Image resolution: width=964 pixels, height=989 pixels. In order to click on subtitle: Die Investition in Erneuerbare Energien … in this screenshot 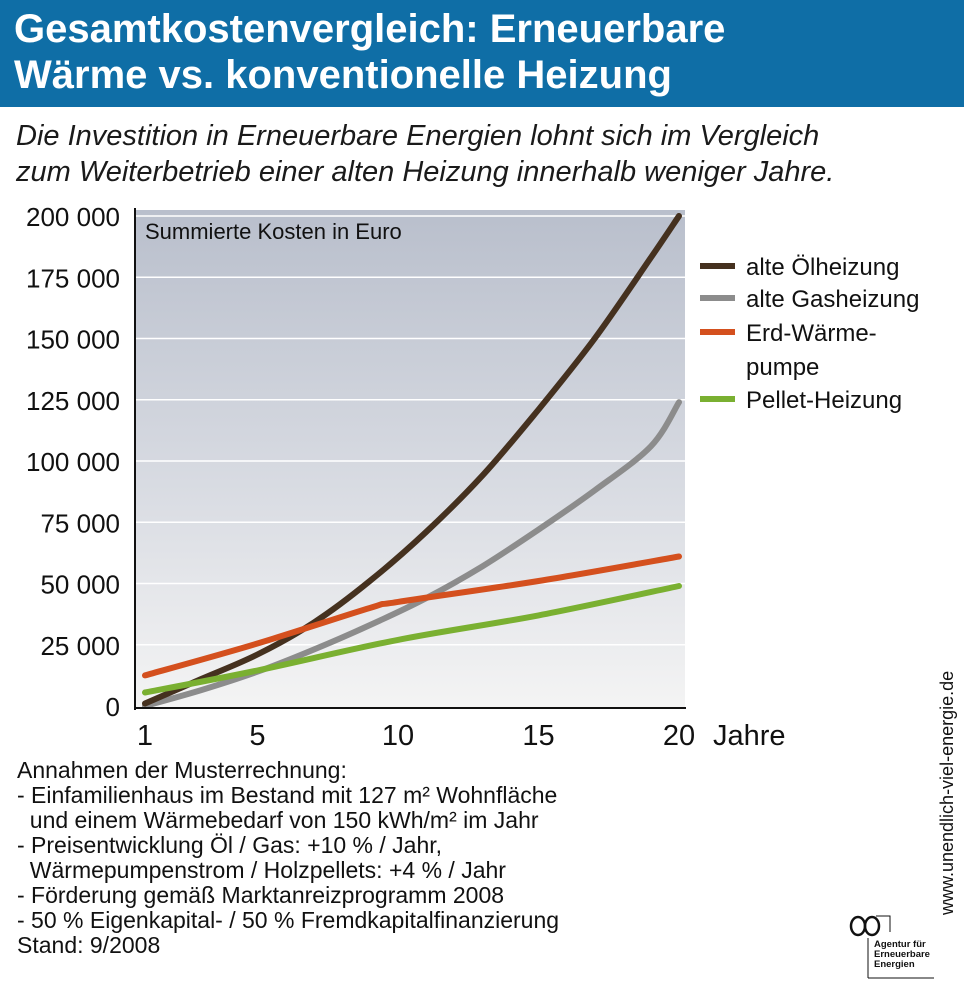, I will do `click(481, 154)`.